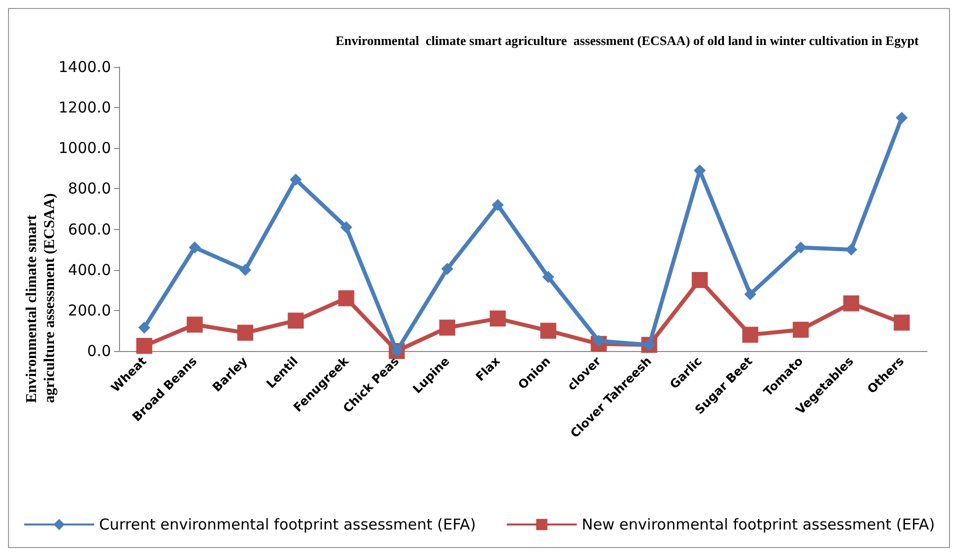 The image size is (957, 554). Describe the element at coordinates (287, 525) in the screenshot. I see `legend-label: Current environmental footprint assessment (EFA)` at that location.